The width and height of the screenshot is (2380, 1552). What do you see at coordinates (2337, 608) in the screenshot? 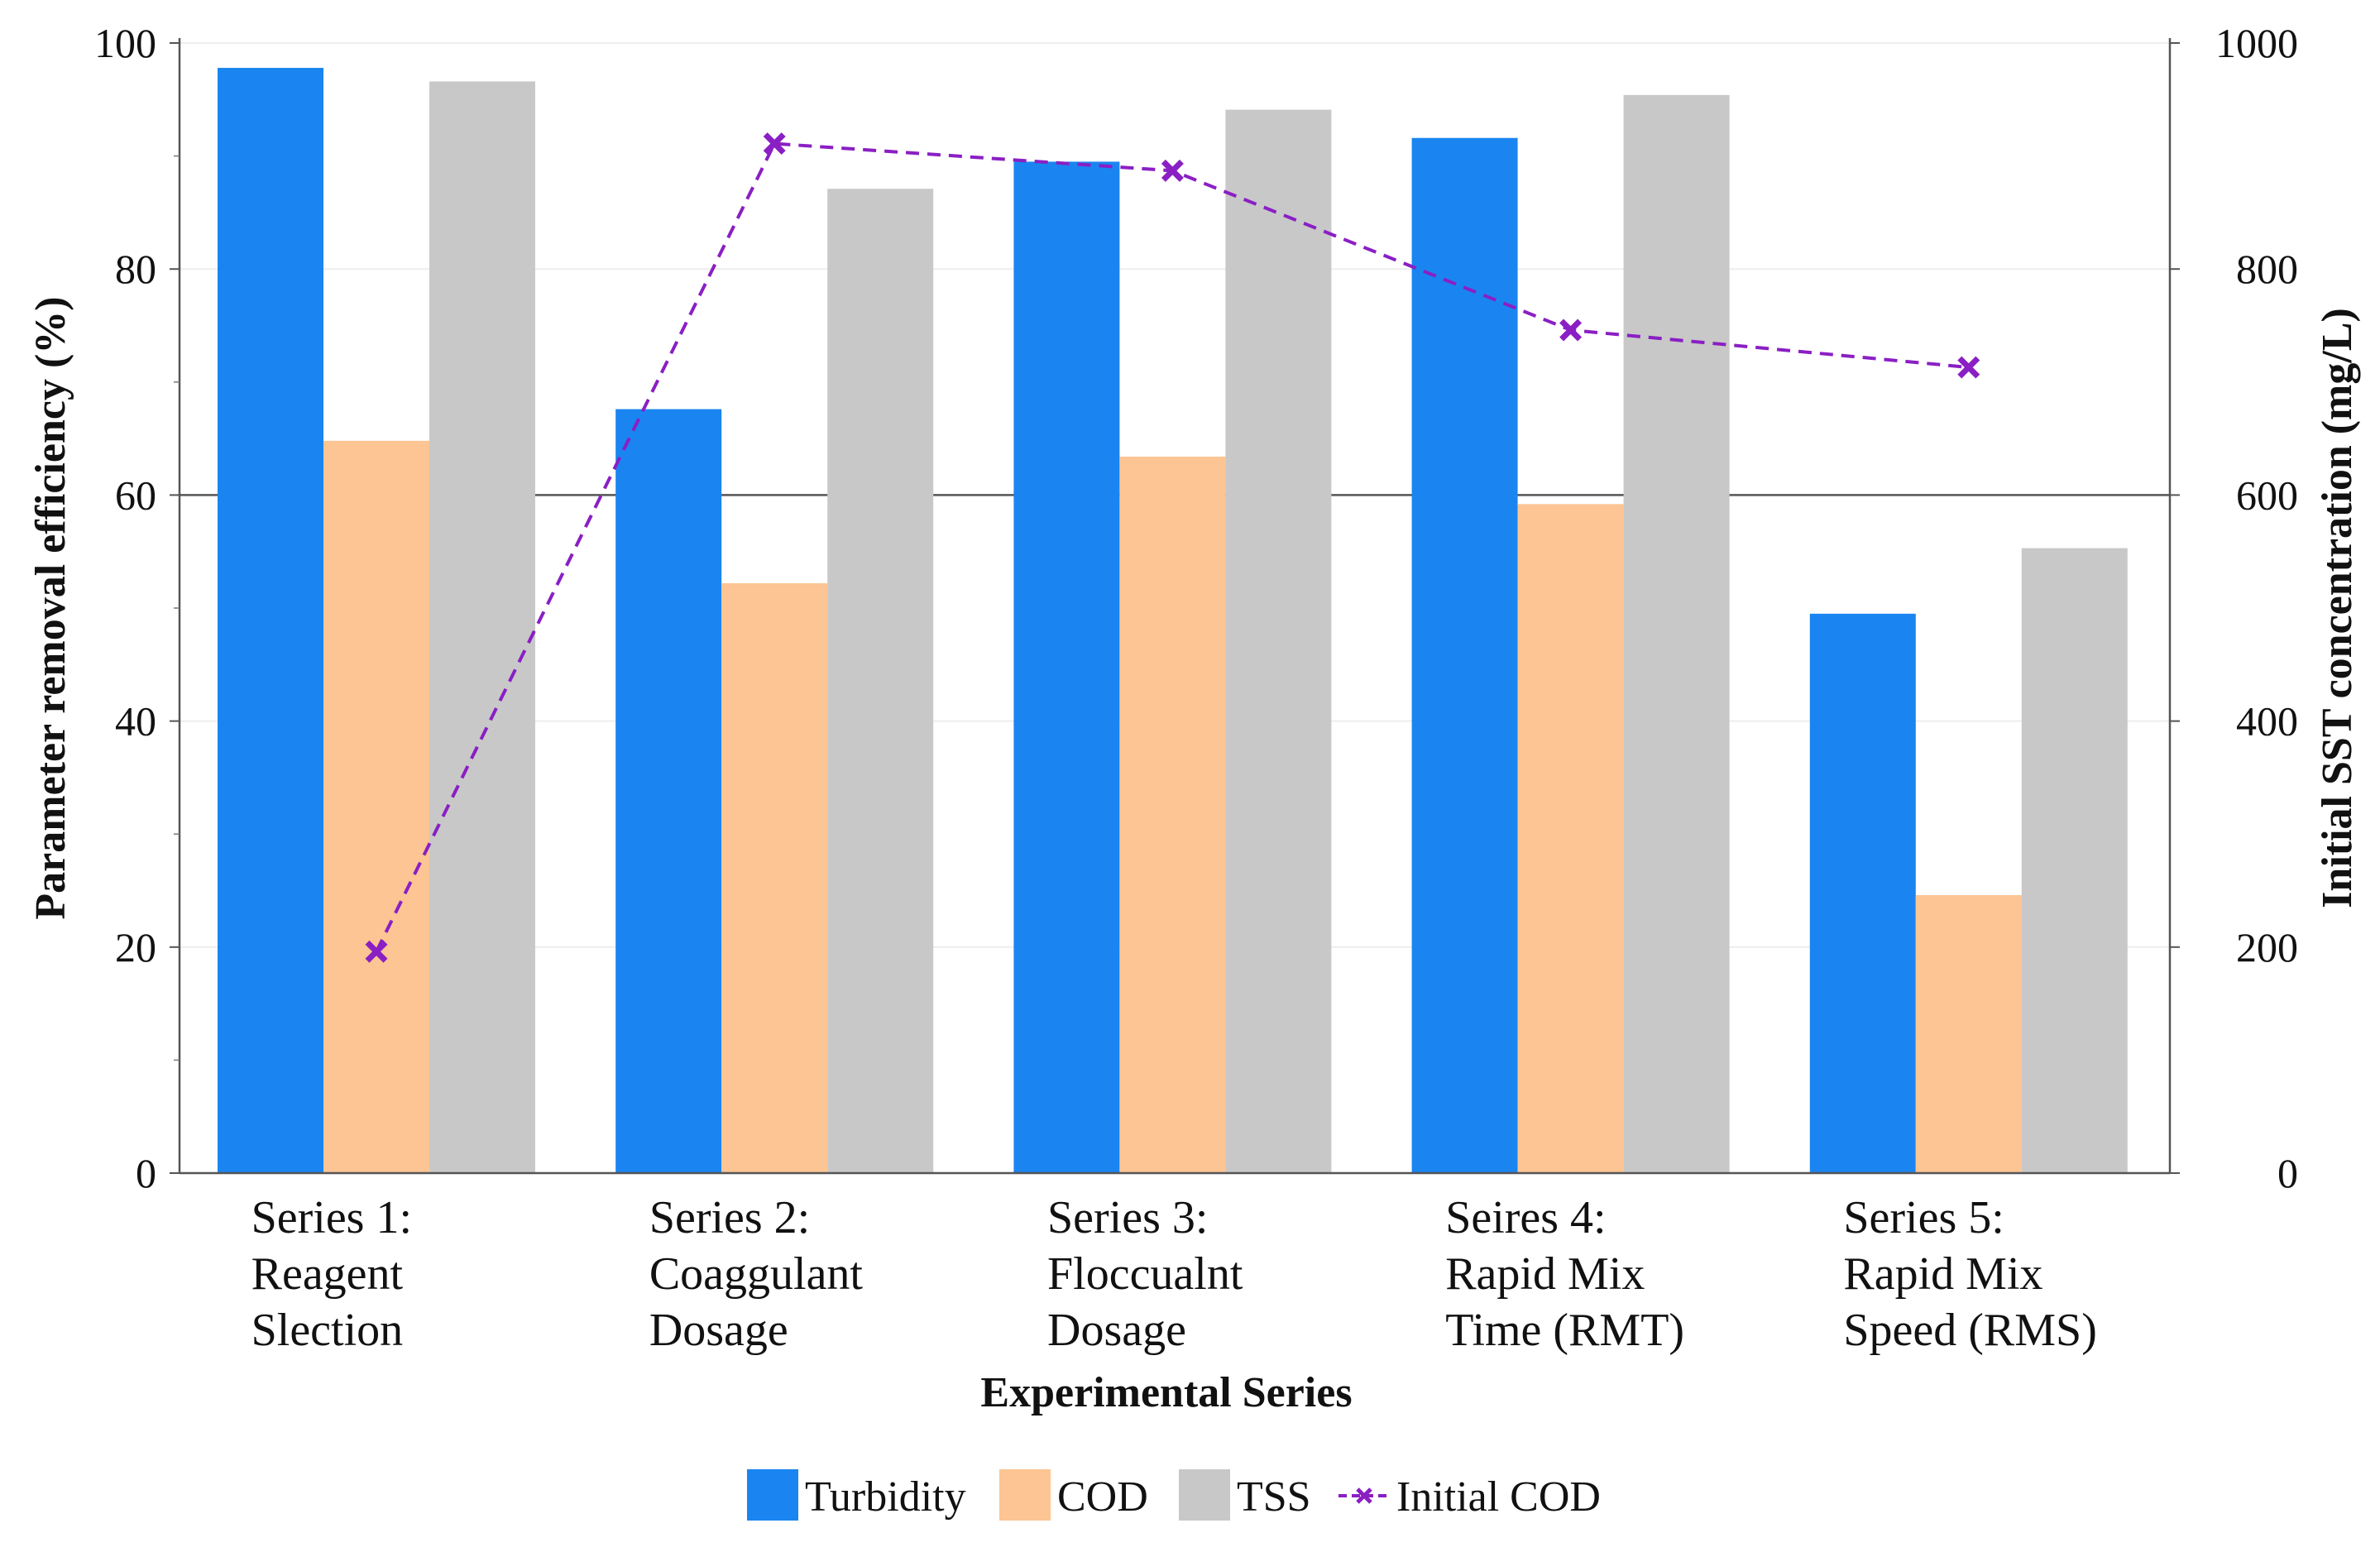
I see `y2-axis-title: Initial SST concentration (mg/L)` at bounding box center [2337, 608].